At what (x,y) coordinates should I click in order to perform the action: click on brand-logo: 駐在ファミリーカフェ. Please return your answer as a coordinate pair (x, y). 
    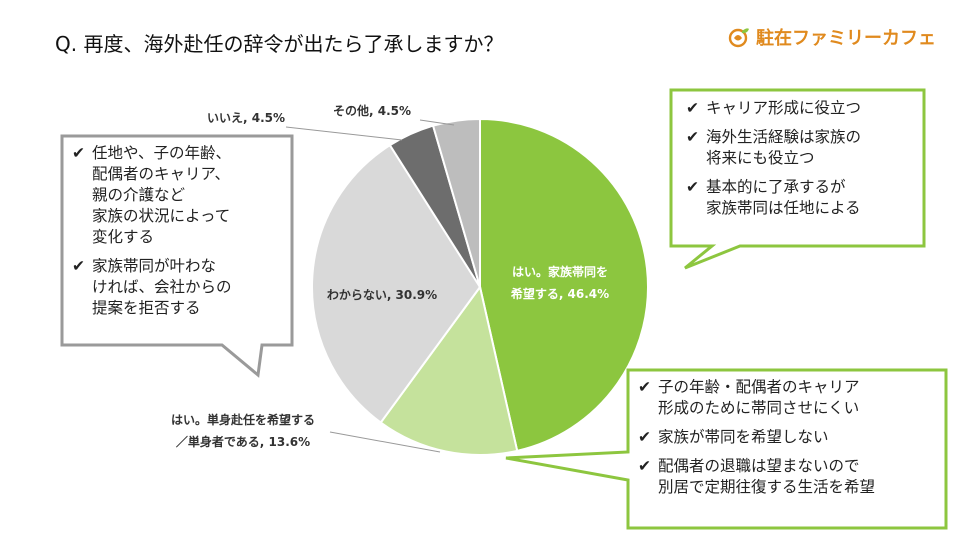
    Looking at the image, I should click on (832, 37).